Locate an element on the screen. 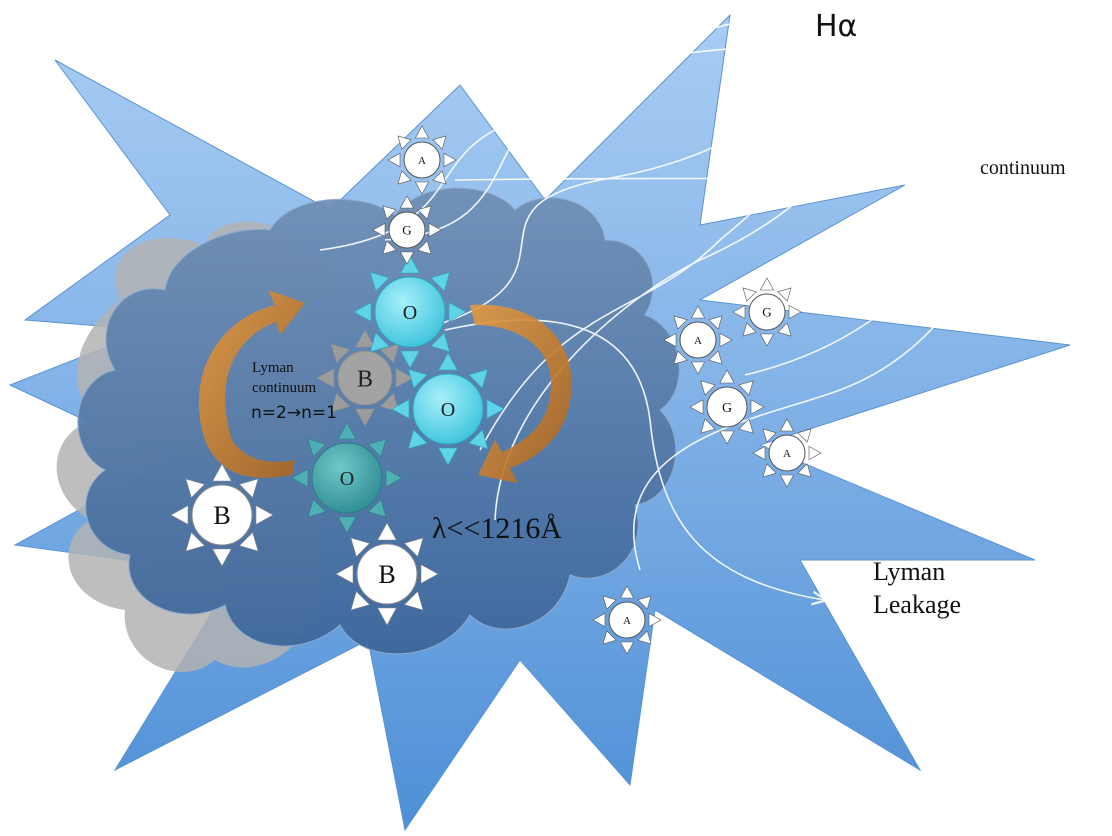 The height and width of the screenshot is (836, 1112). continuum-label: continuum is located at coordinates (1023, 168).